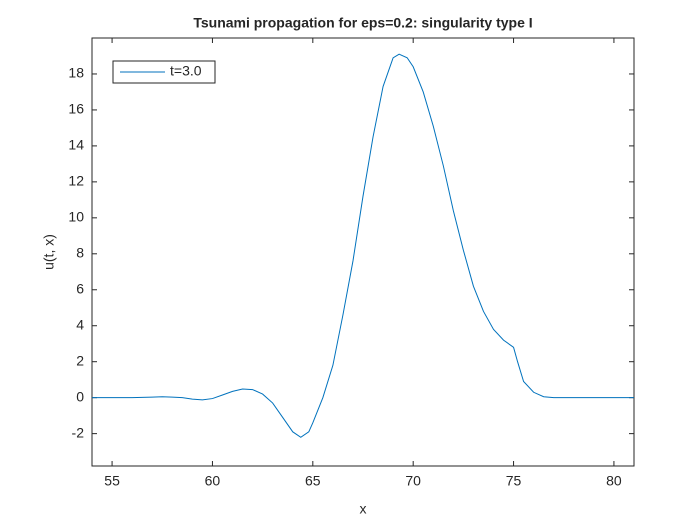 Image resolution: width=700 pixels, height=530 pixels. Describe the element at coordinates (164, 72) in the screenshot. I see `legend-box` at that location.